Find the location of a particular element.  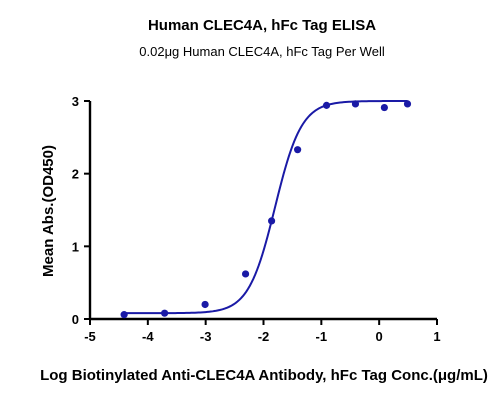

x-tick-label: -4 is located at coordinates (148, 336).